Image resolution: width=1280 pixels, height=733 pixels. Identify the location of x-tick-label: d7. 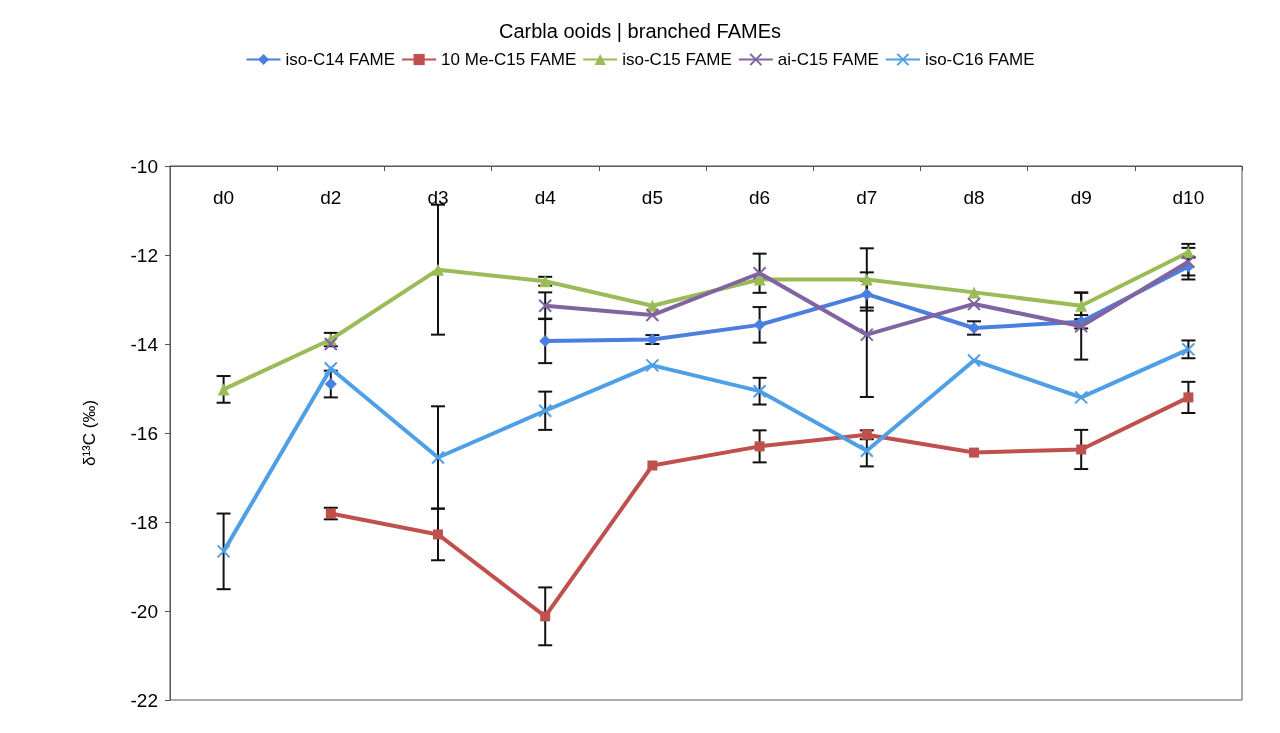
(867, 197).